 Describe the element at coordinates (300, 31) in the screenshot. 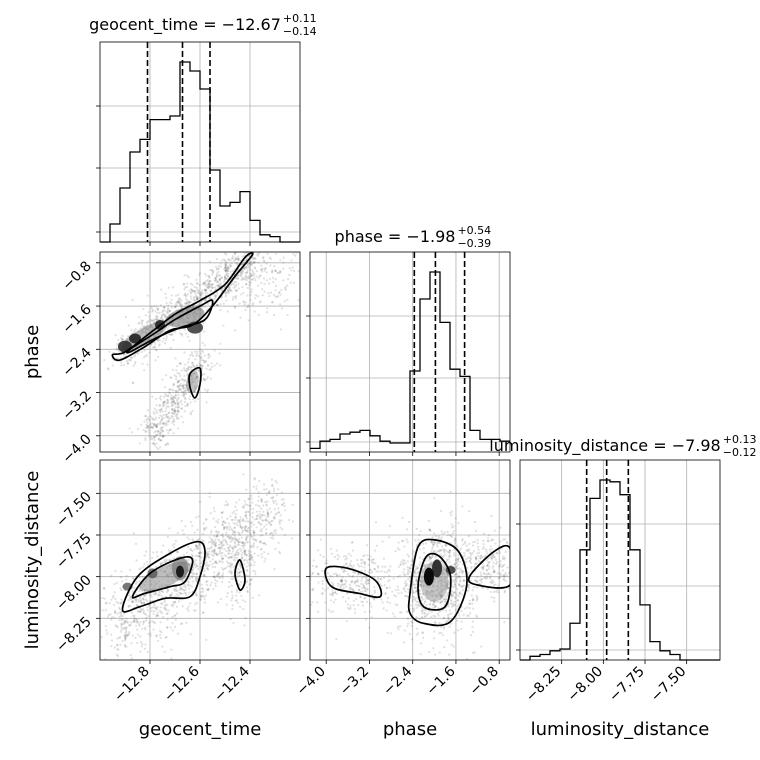

I see `title-sub: −0.14` at that location.